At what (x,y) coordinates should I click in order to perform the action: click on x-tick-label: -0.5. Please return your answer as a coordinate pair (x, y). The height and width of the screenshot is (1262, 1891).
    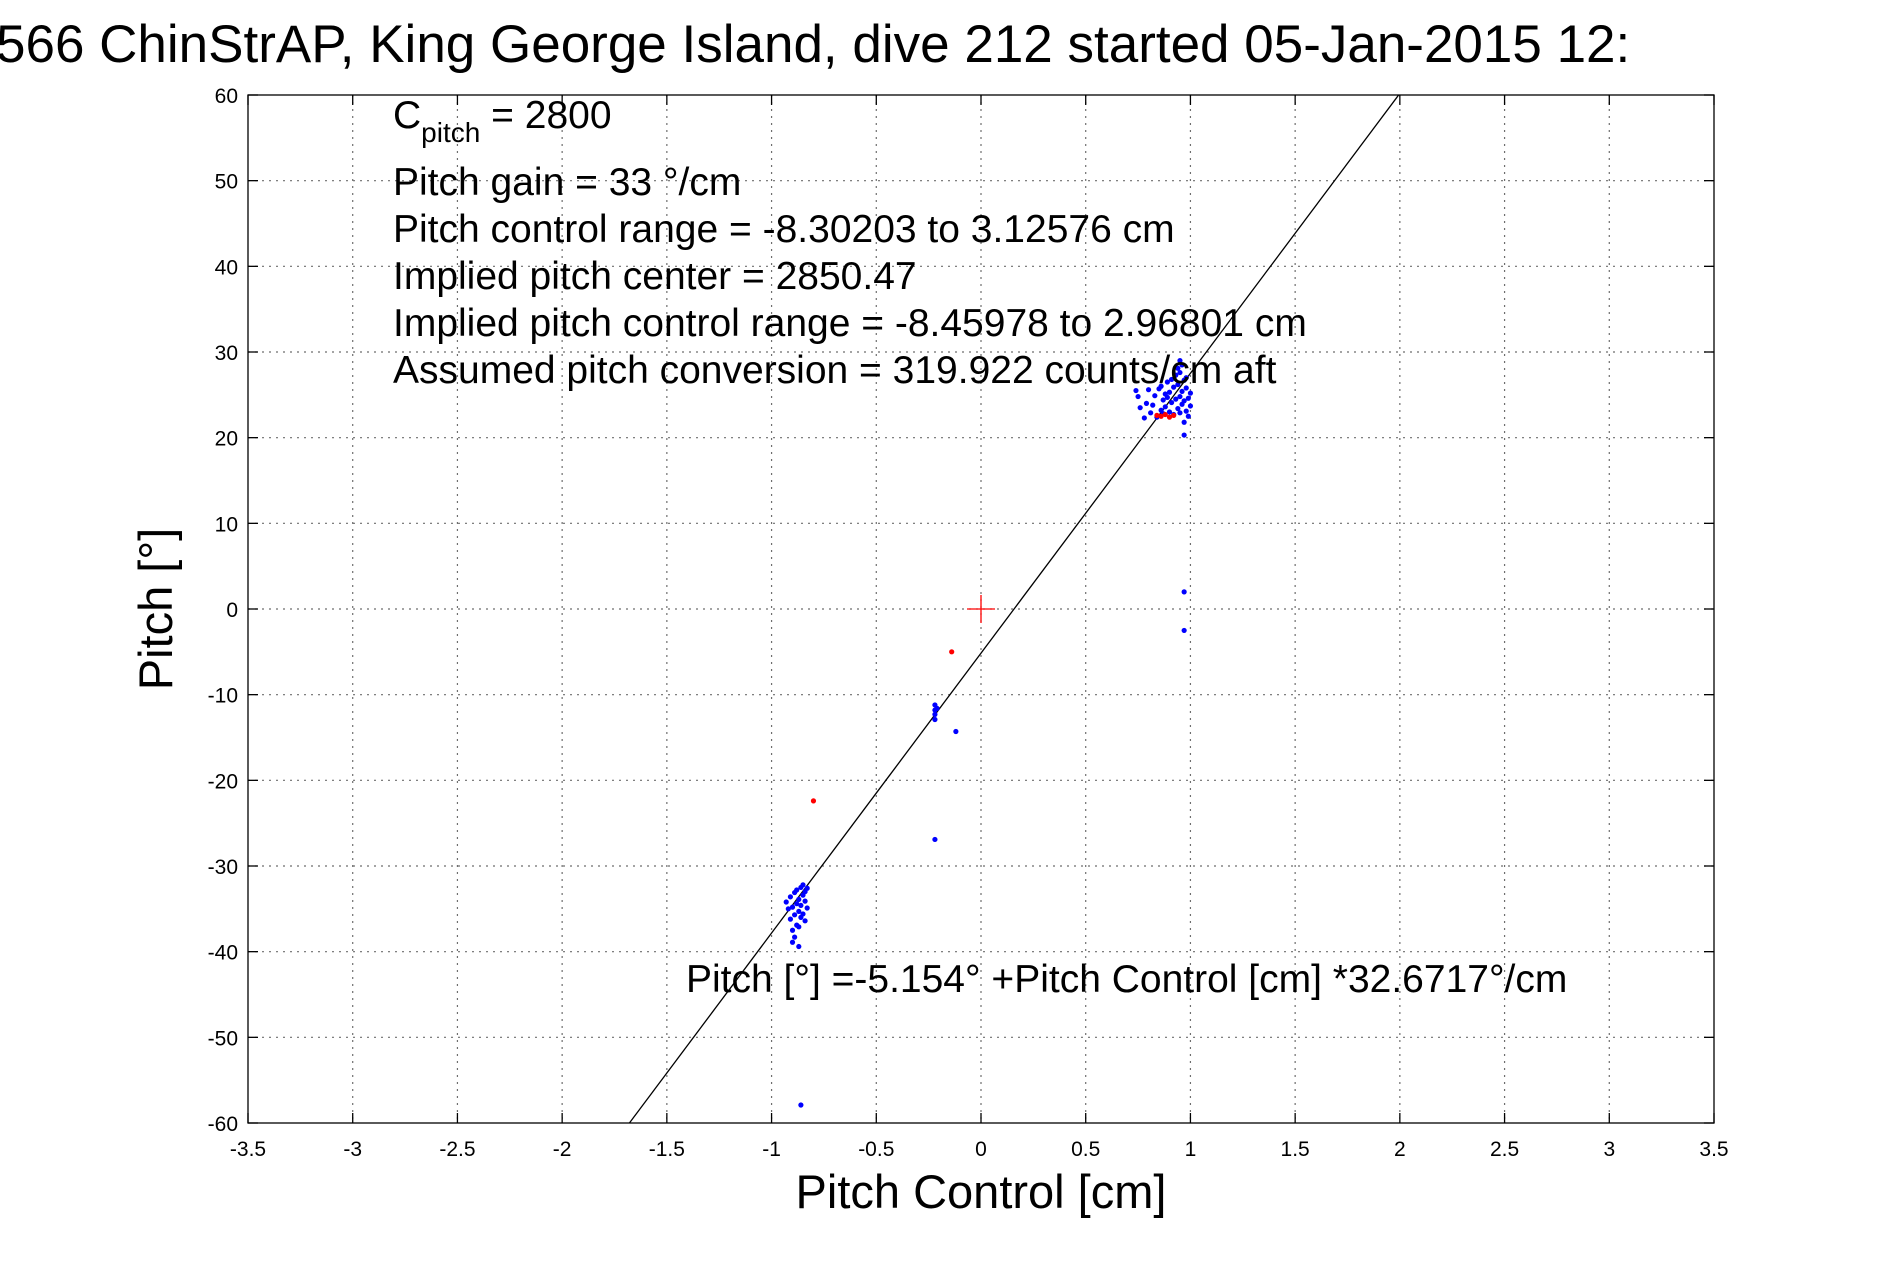
    Looking at the image, I should click on (876, 1149).